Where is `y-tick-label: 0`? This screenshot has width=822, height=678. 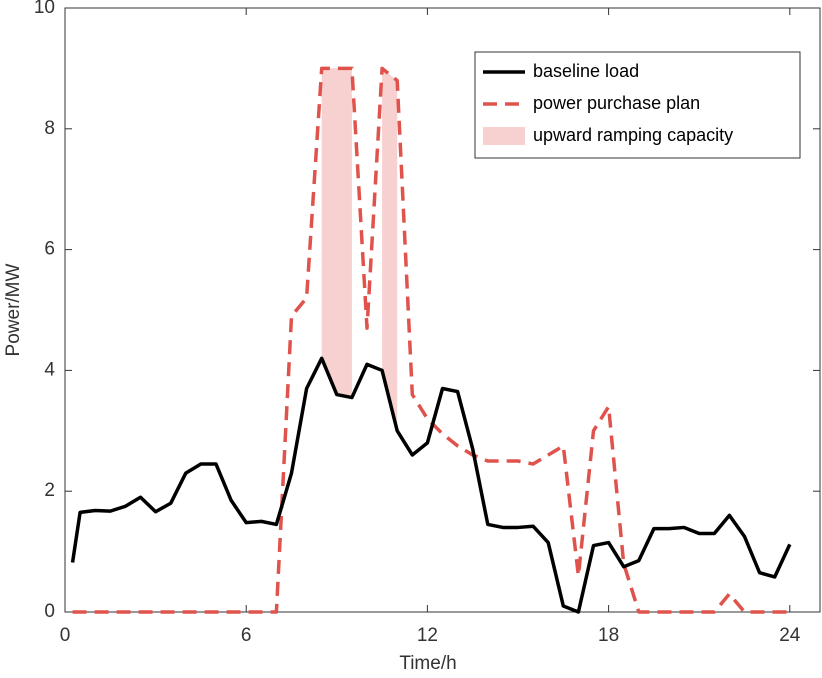 y-tick-label: 0 is located at coordinates (49, 611).